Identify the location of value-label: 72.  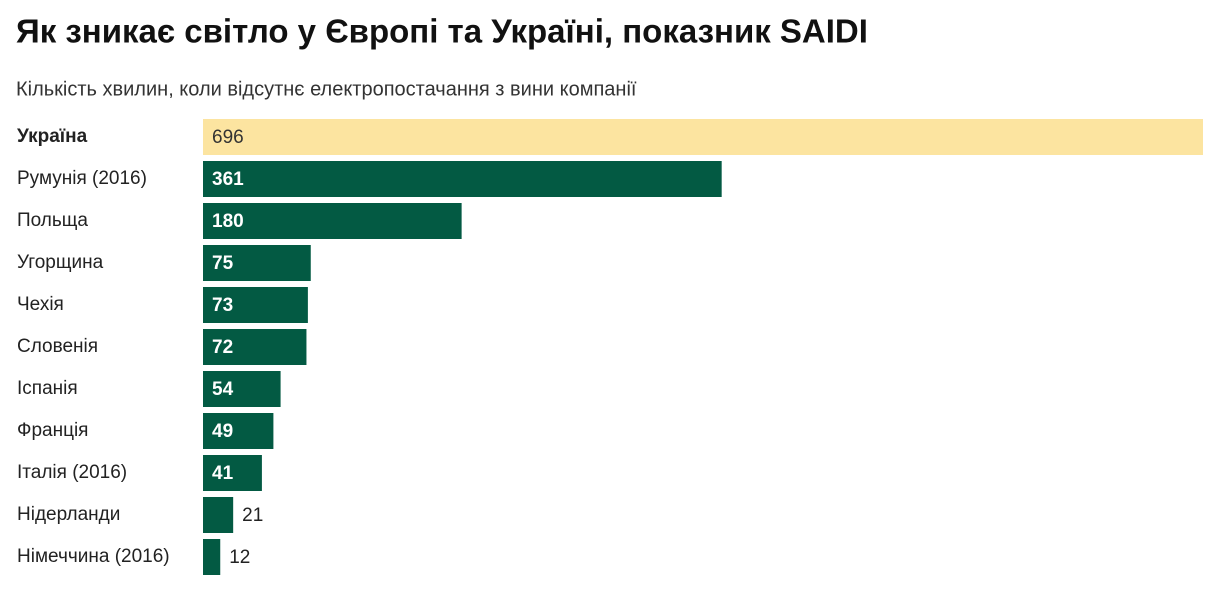
(222, 347).